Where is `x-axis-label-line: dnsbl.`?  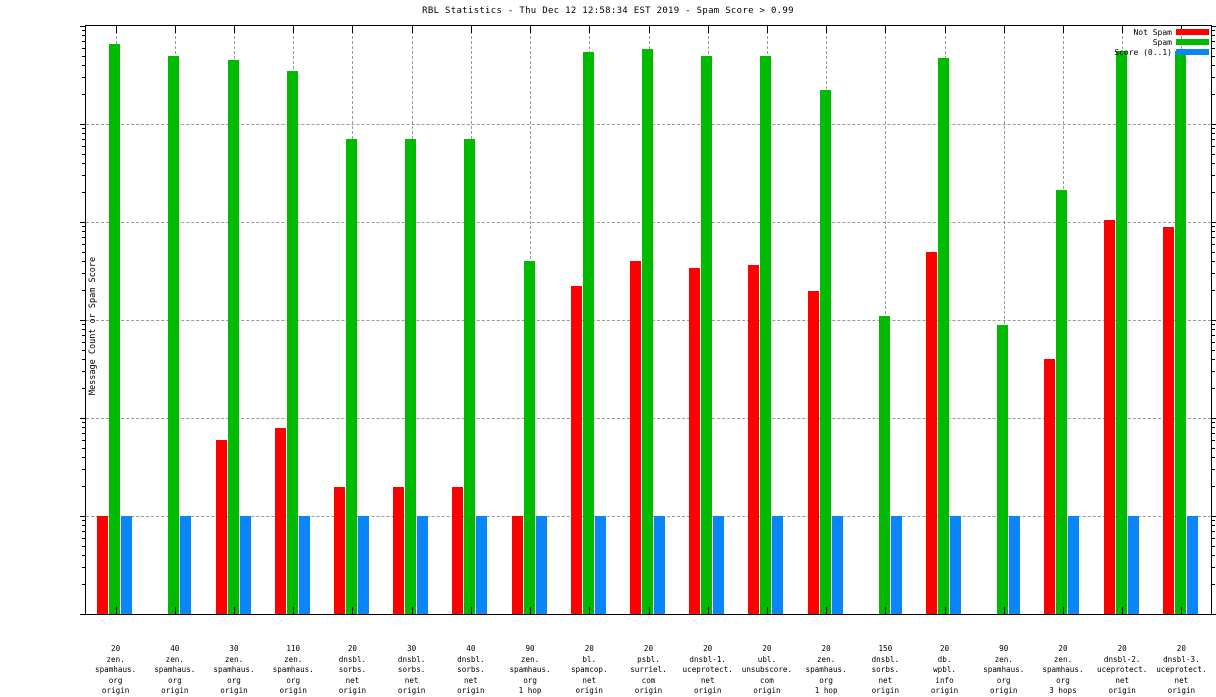
x-axis-label-line: dnsbl. is located at coordinates (471, 659).